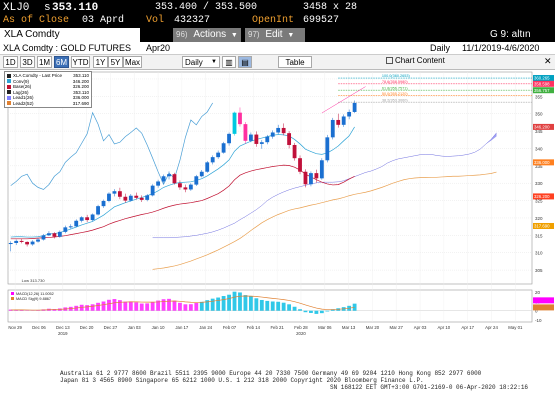 The width and height of the screenshot is (555, 400). What do you see at coordinates (61, 62) in the screenshot?
I see `period-button-6m: 6M` at bounding box center [61, 62].